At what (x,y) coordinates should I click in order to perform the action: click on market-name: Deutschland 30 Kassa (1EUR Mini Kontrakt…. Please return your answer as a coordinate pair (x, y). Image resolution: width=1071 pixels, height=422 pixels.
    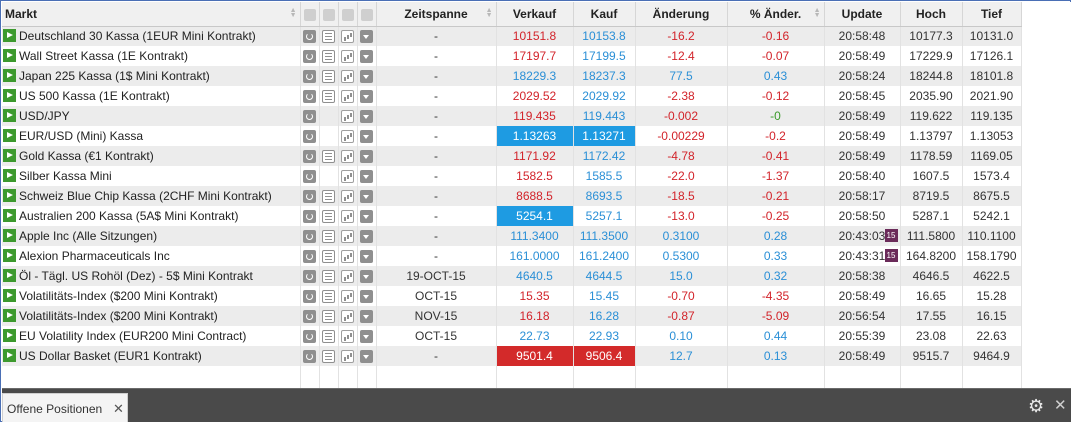
    Looking at the image, I should click on (137, 36).